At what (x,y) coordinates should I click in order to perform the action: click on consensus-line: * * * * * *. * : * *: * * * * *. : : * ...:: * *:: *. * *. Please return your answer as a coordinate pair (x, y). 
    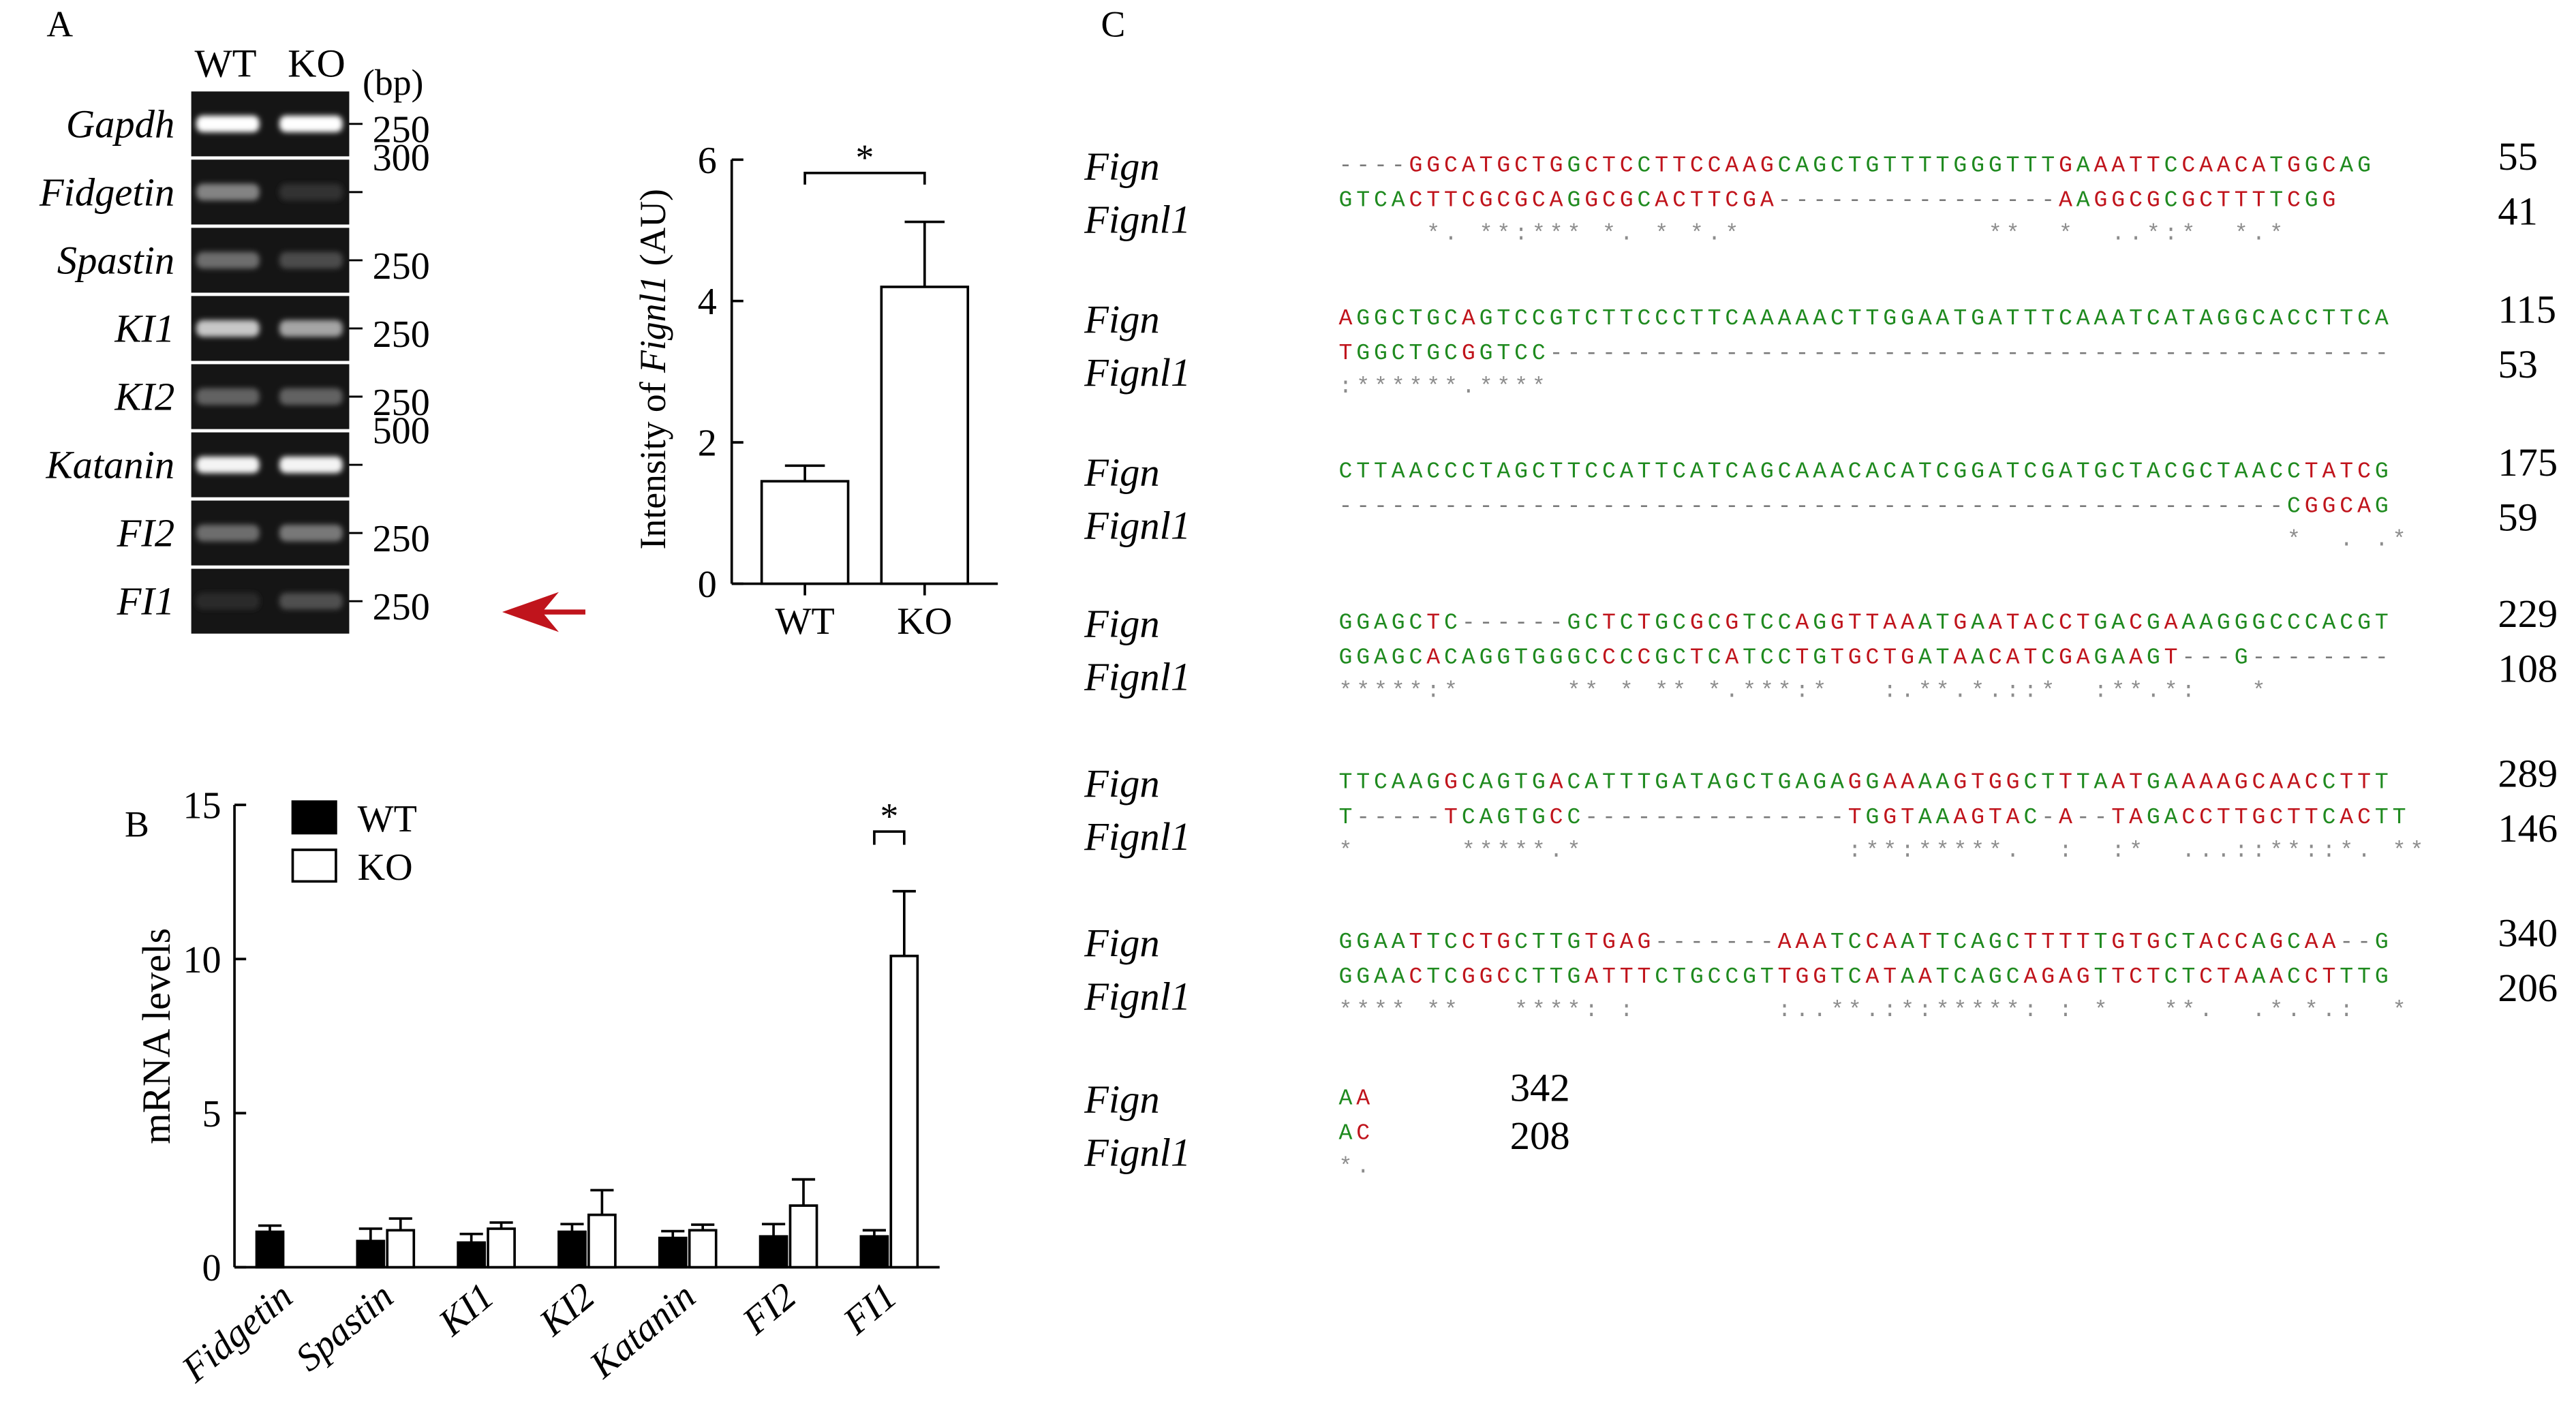
    Looking at the image, I should click on (1880, 850).